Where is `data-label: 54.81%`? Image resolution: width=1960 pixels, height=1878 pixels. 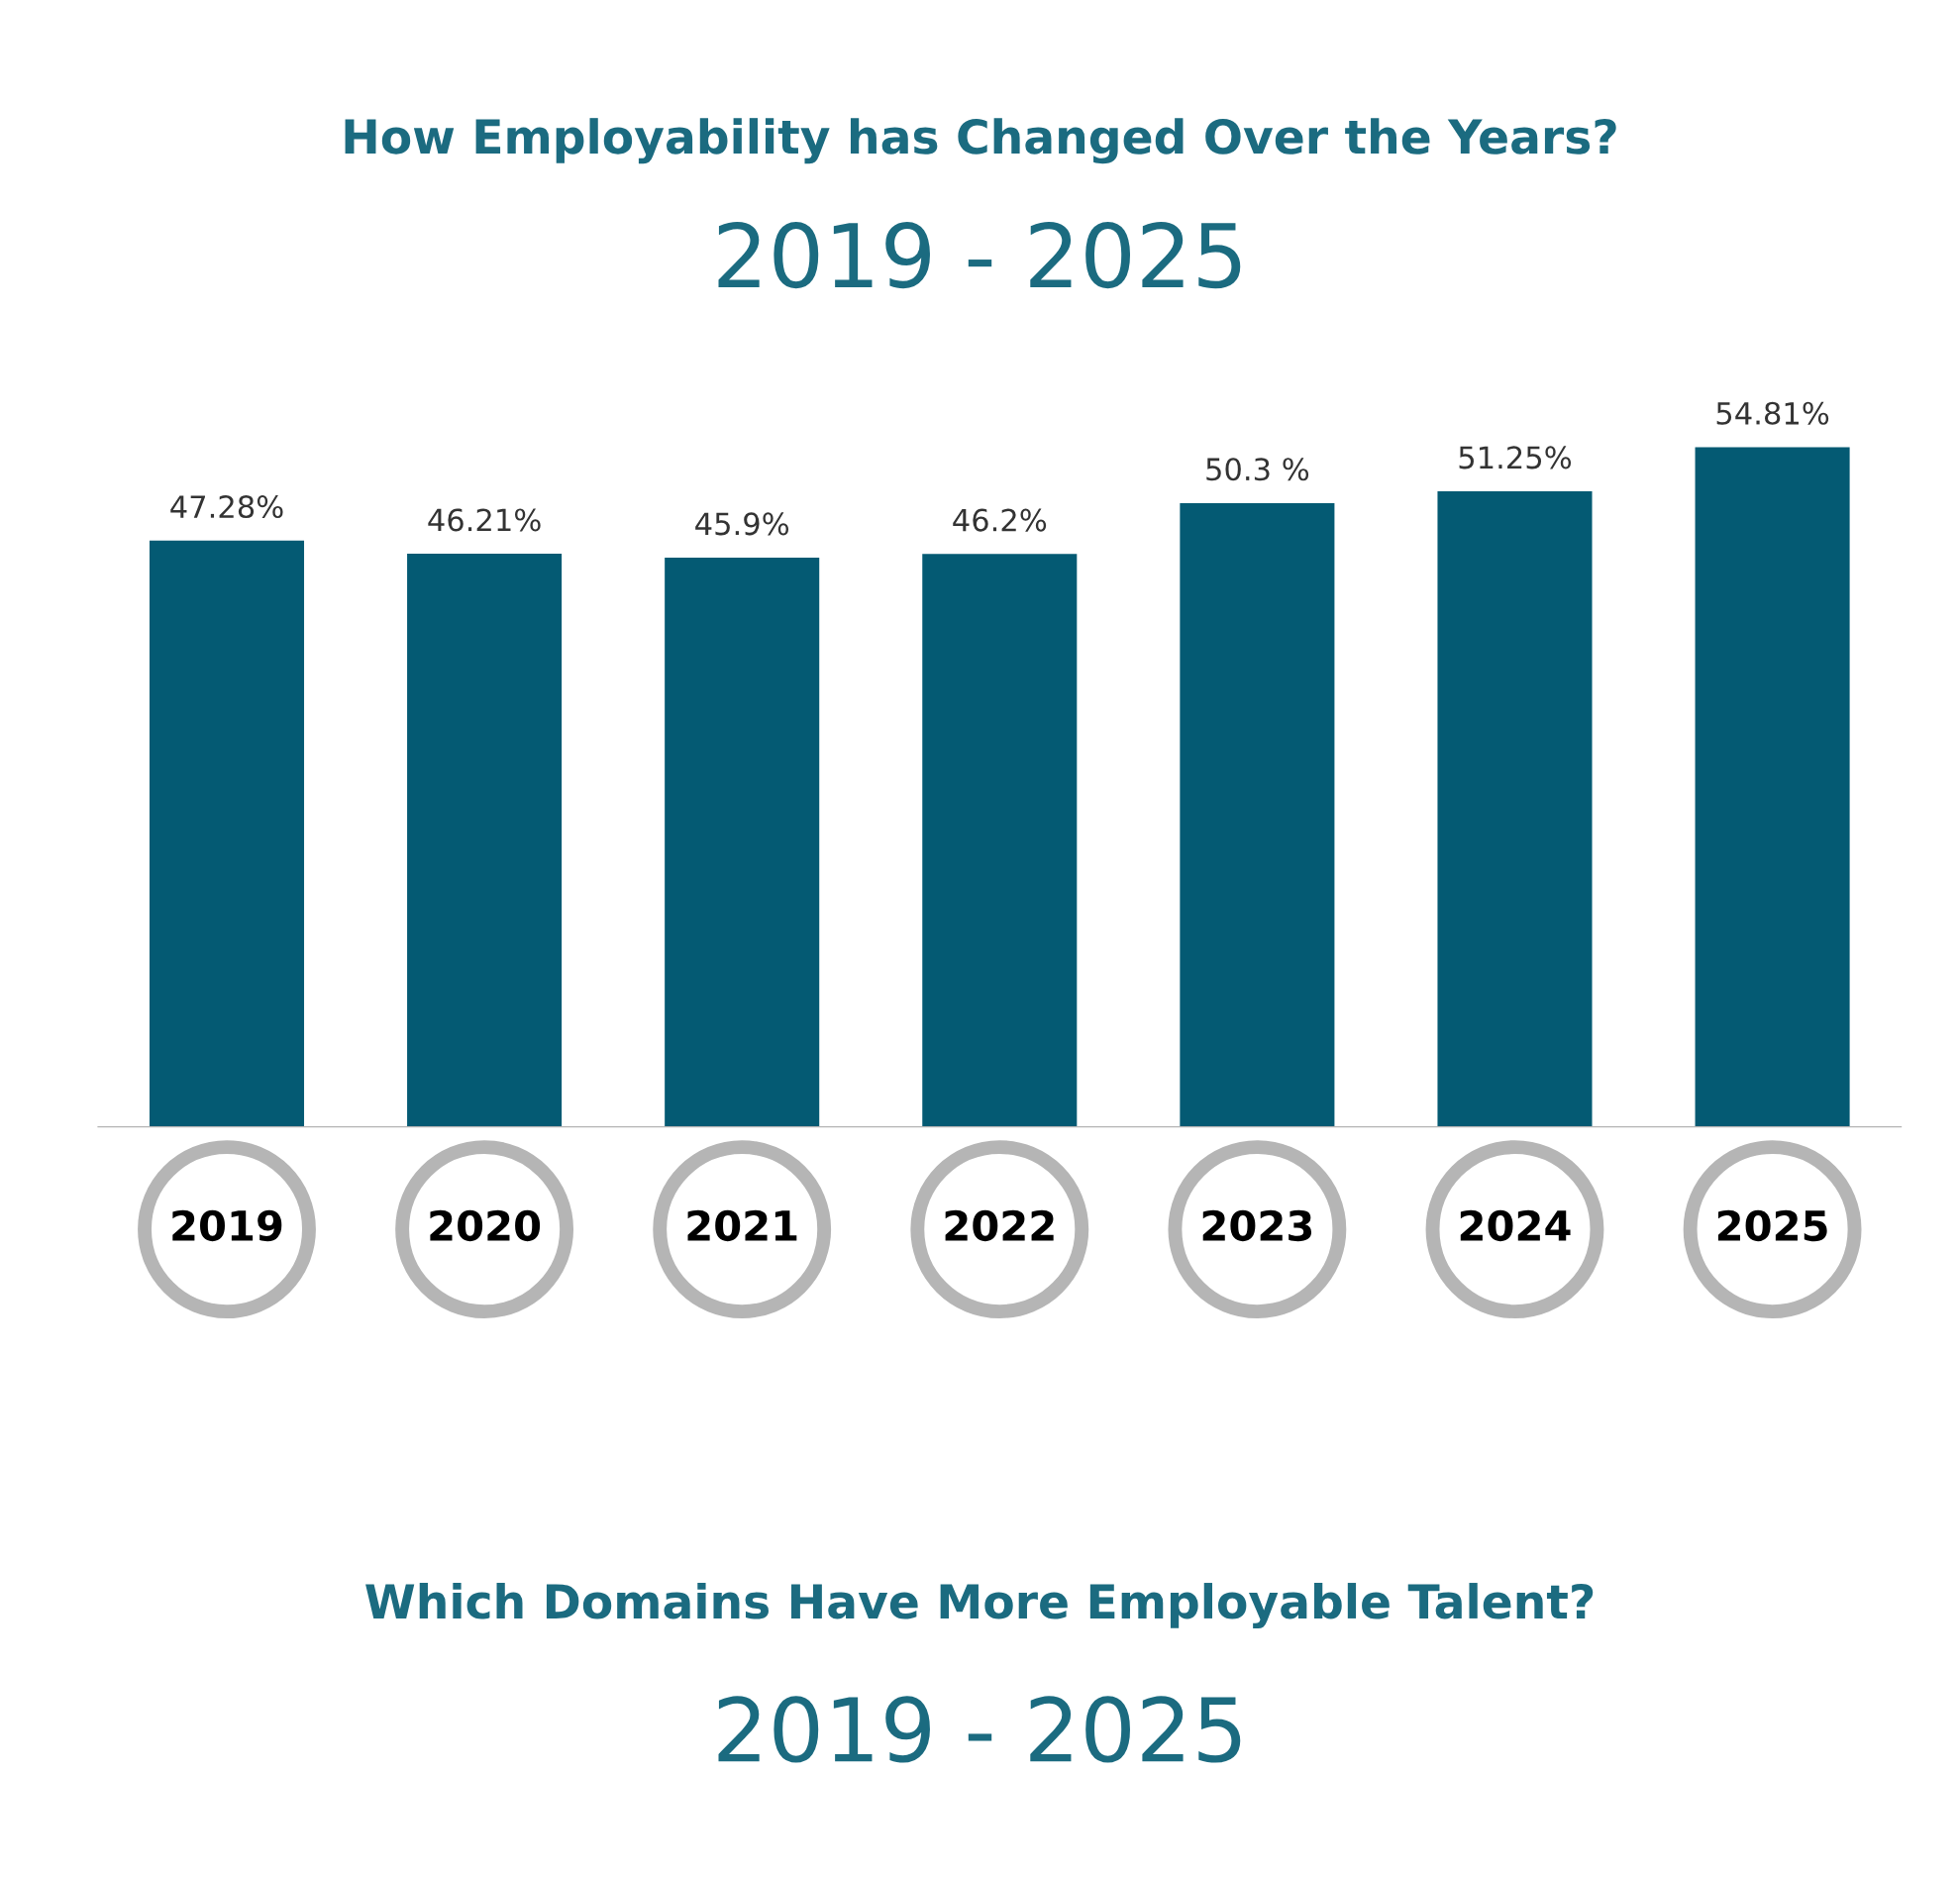
data-label: 54.81% is located at coordinates (1773, 413).